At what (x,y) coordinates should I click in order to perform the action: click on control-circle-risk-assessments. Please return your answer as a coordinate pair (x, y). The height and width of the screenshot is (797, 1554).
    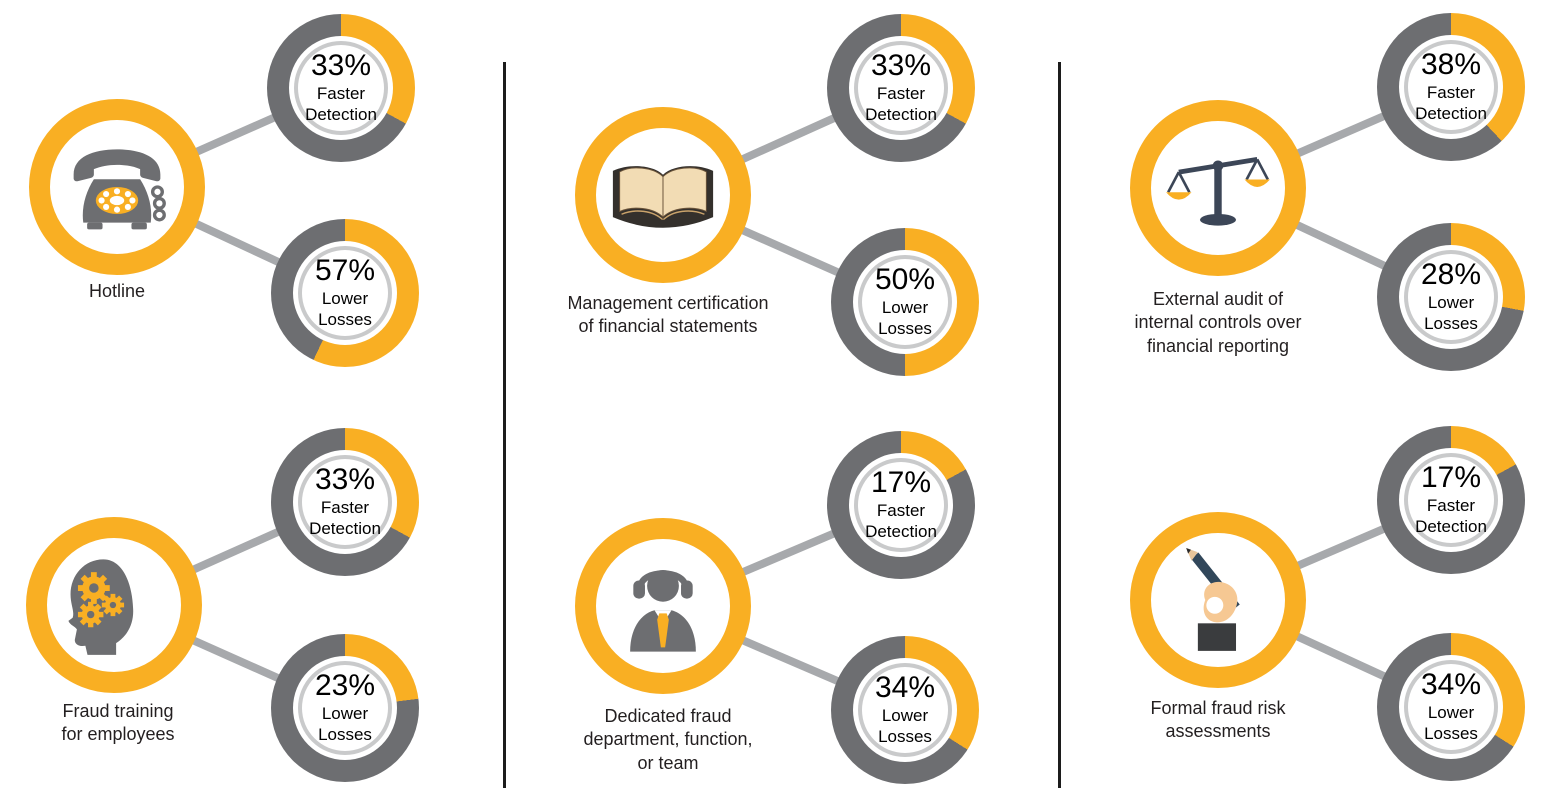
    Looking at the image, I should click on (1218, 600).